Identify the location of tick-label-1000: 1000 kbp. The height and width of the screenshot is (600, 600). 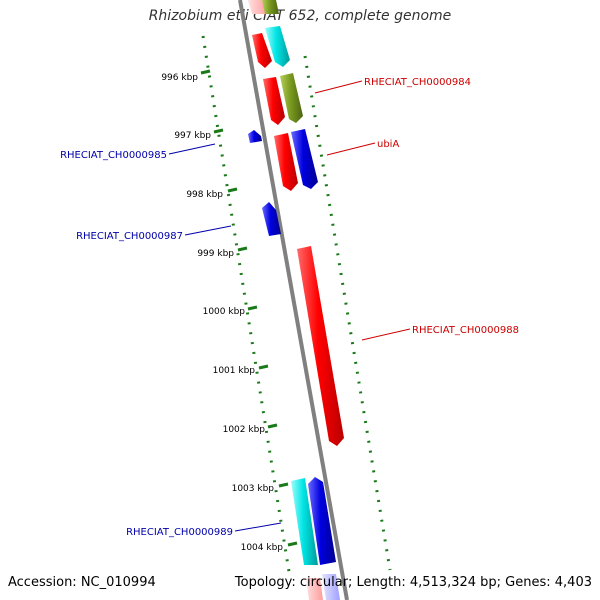
(224, 312).